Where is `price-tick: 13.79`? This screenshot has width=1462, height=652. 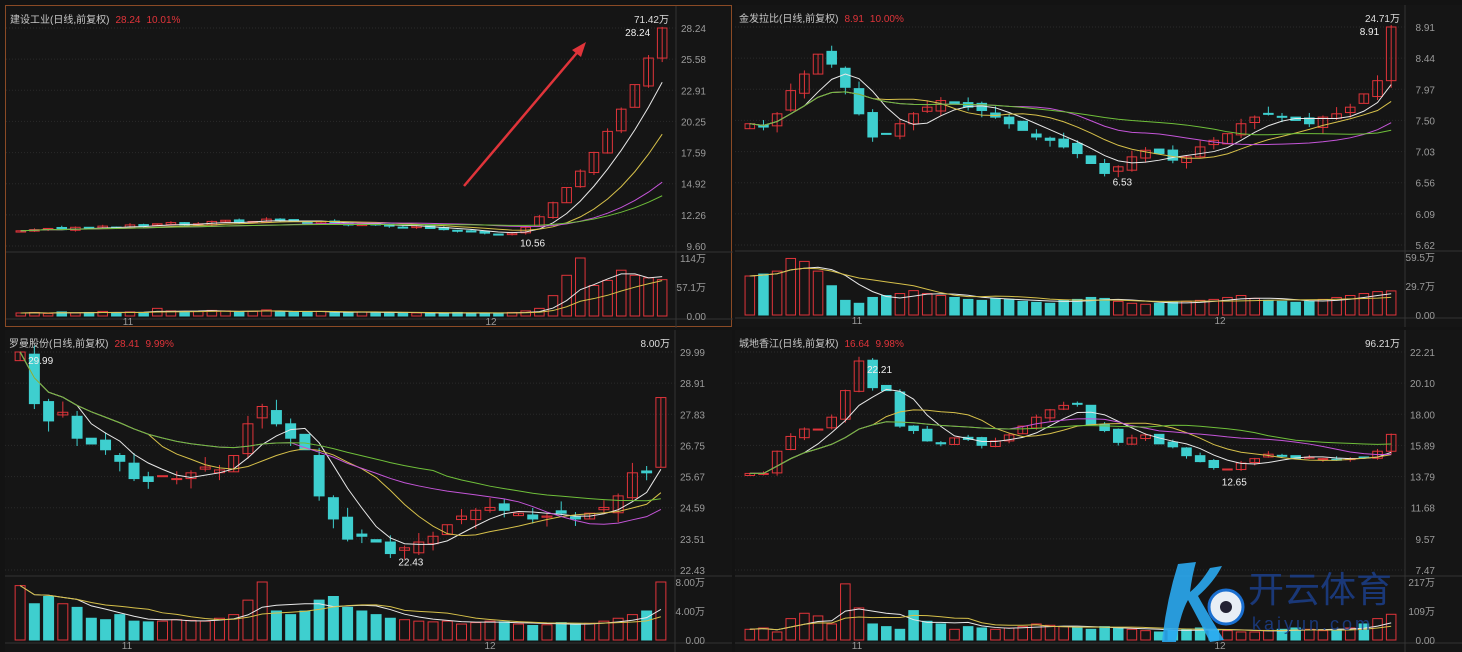 price-tick: 13.79 is located at coordinates (1422, 478).